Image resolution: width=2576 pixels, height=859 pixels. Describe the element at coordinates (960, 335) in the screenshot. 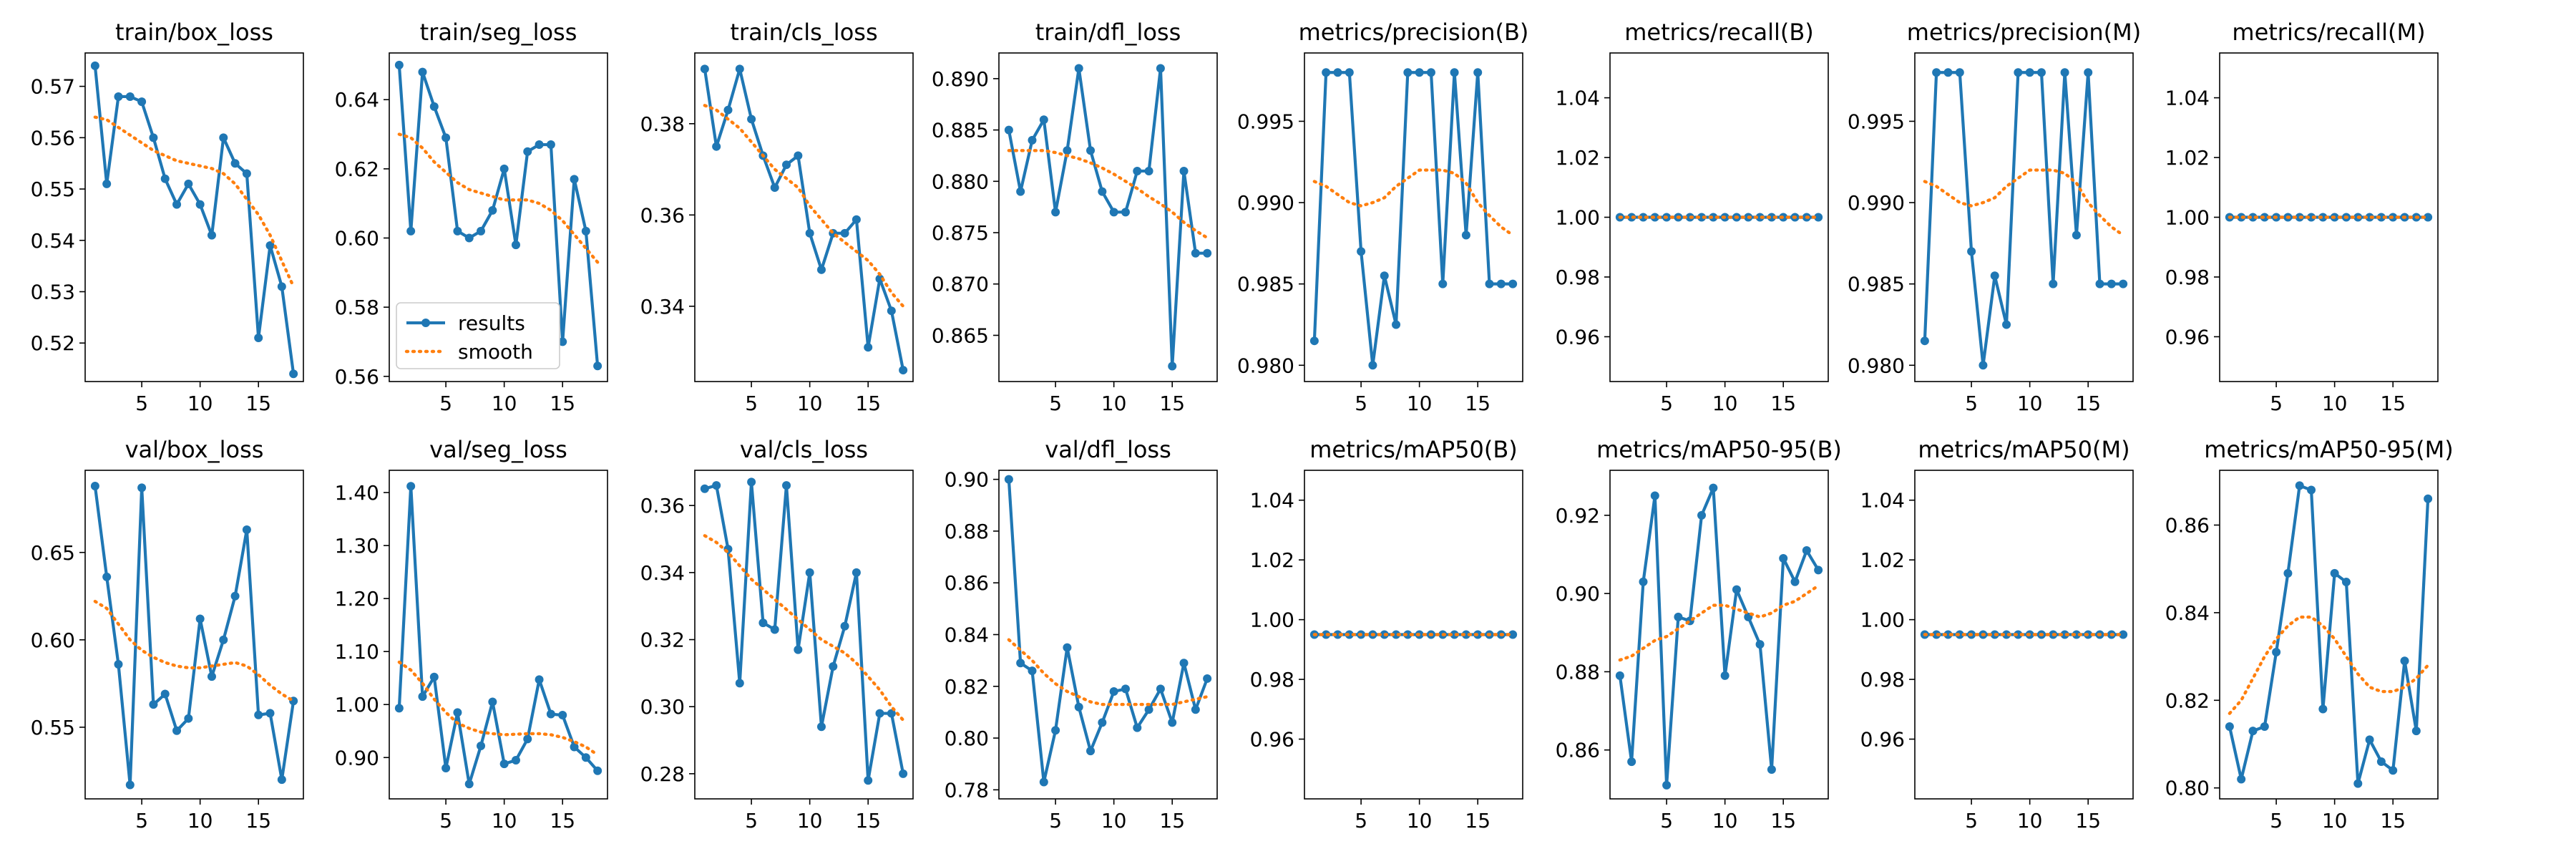

I see `y-tick-label: 0.865` at that location.